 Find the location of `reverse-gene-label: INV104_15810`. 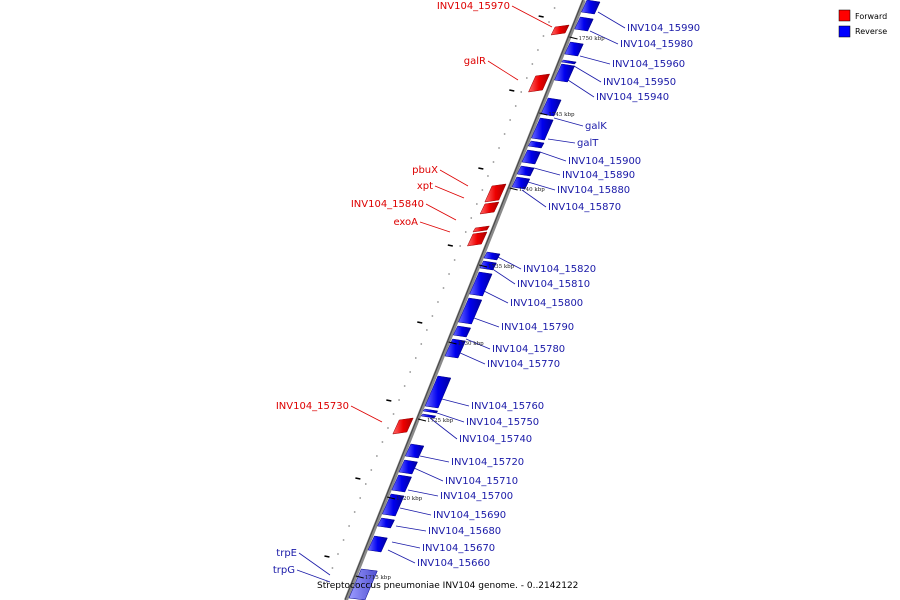

reverse-gene-label: INV104_15810 is located at coordinates (553, 284).